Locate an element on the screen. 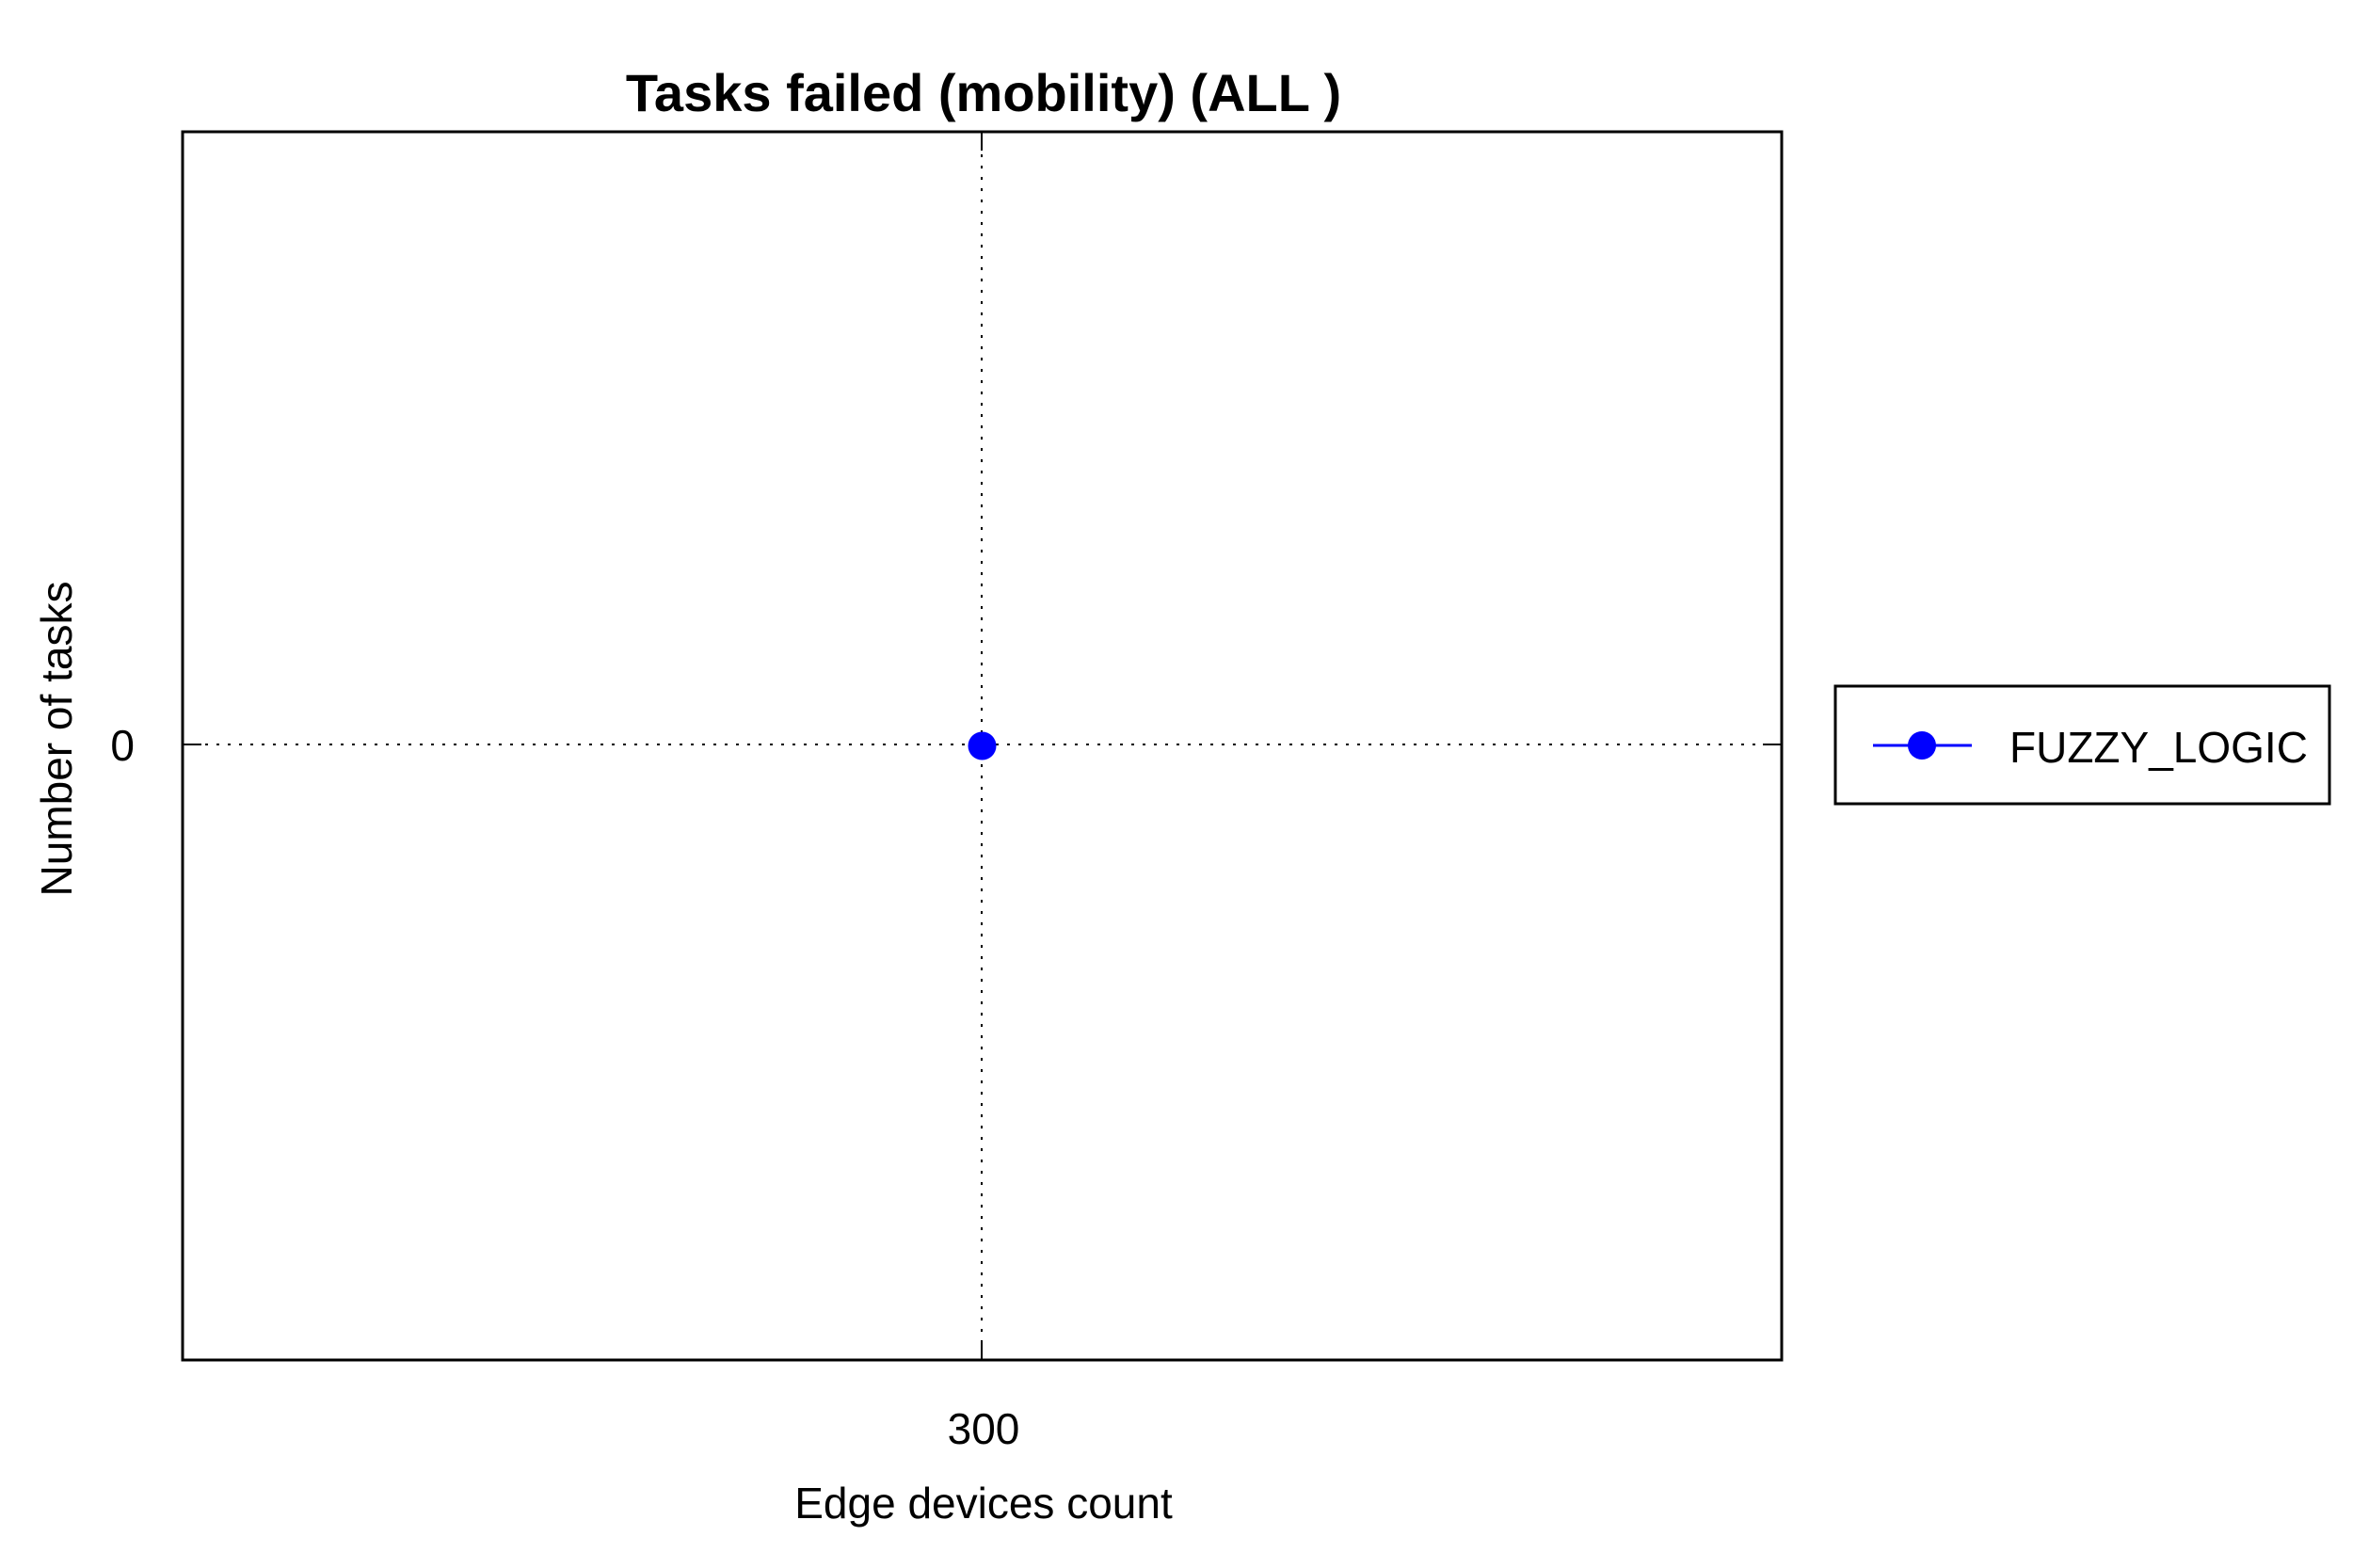  legend-label-fuzzy-logic: FUZZY_LOGIC is located at coordinates (2158, 747).